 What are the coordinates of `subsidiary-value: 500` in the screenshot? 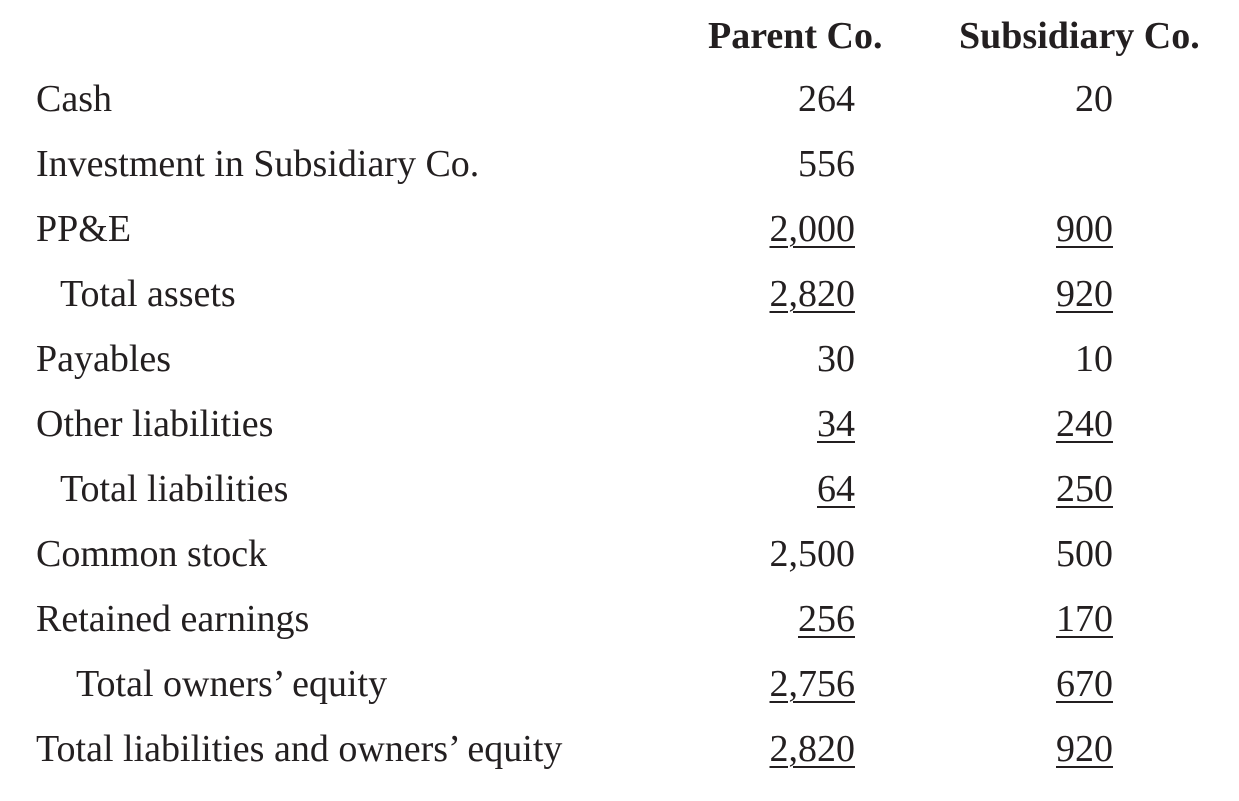 It's located at (1084, 554).